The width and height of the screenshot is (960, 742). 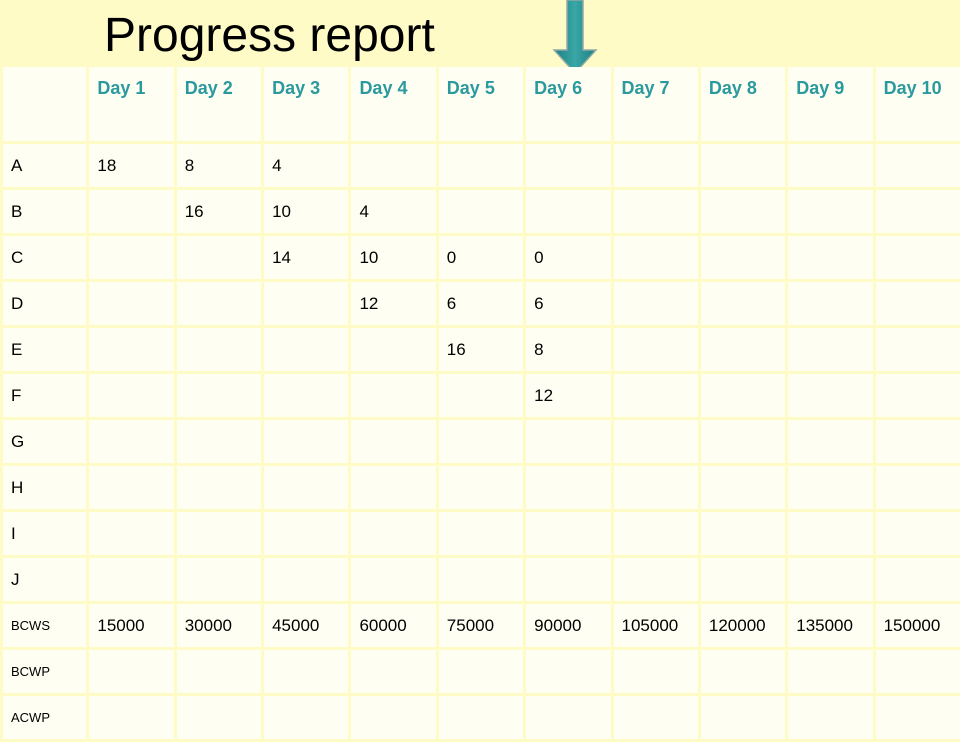 I want to click on column-header-day-9: Day 9, so click(x=830, y=104).